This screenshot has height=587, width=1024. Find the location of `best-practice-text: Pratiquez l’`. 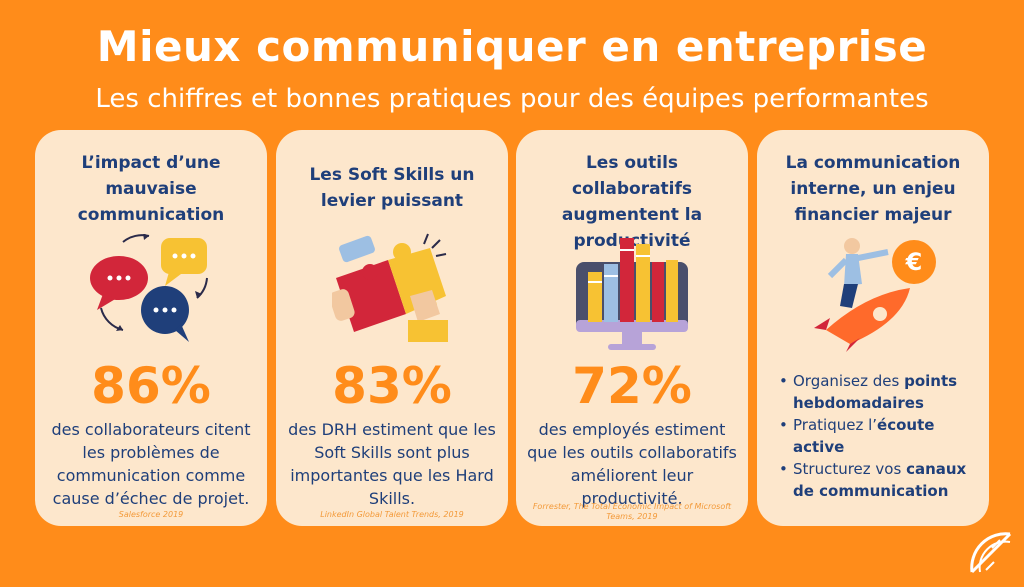

best-practice-text: Pratiquez l’ is located at coordinates (835, 425).